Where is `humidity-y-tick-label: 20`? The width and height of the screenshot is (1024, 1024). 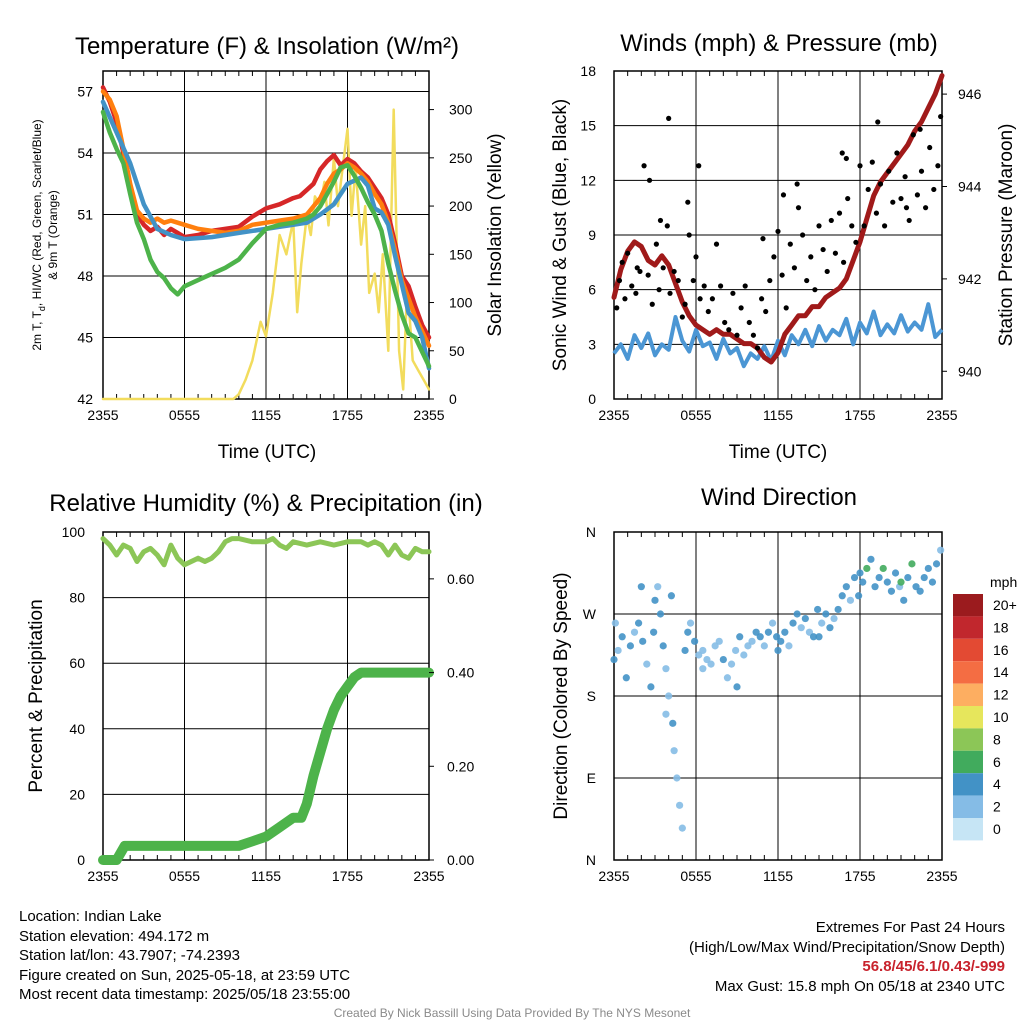 humidity-y-tick-label: 20 is located at coordinates (77, 794).